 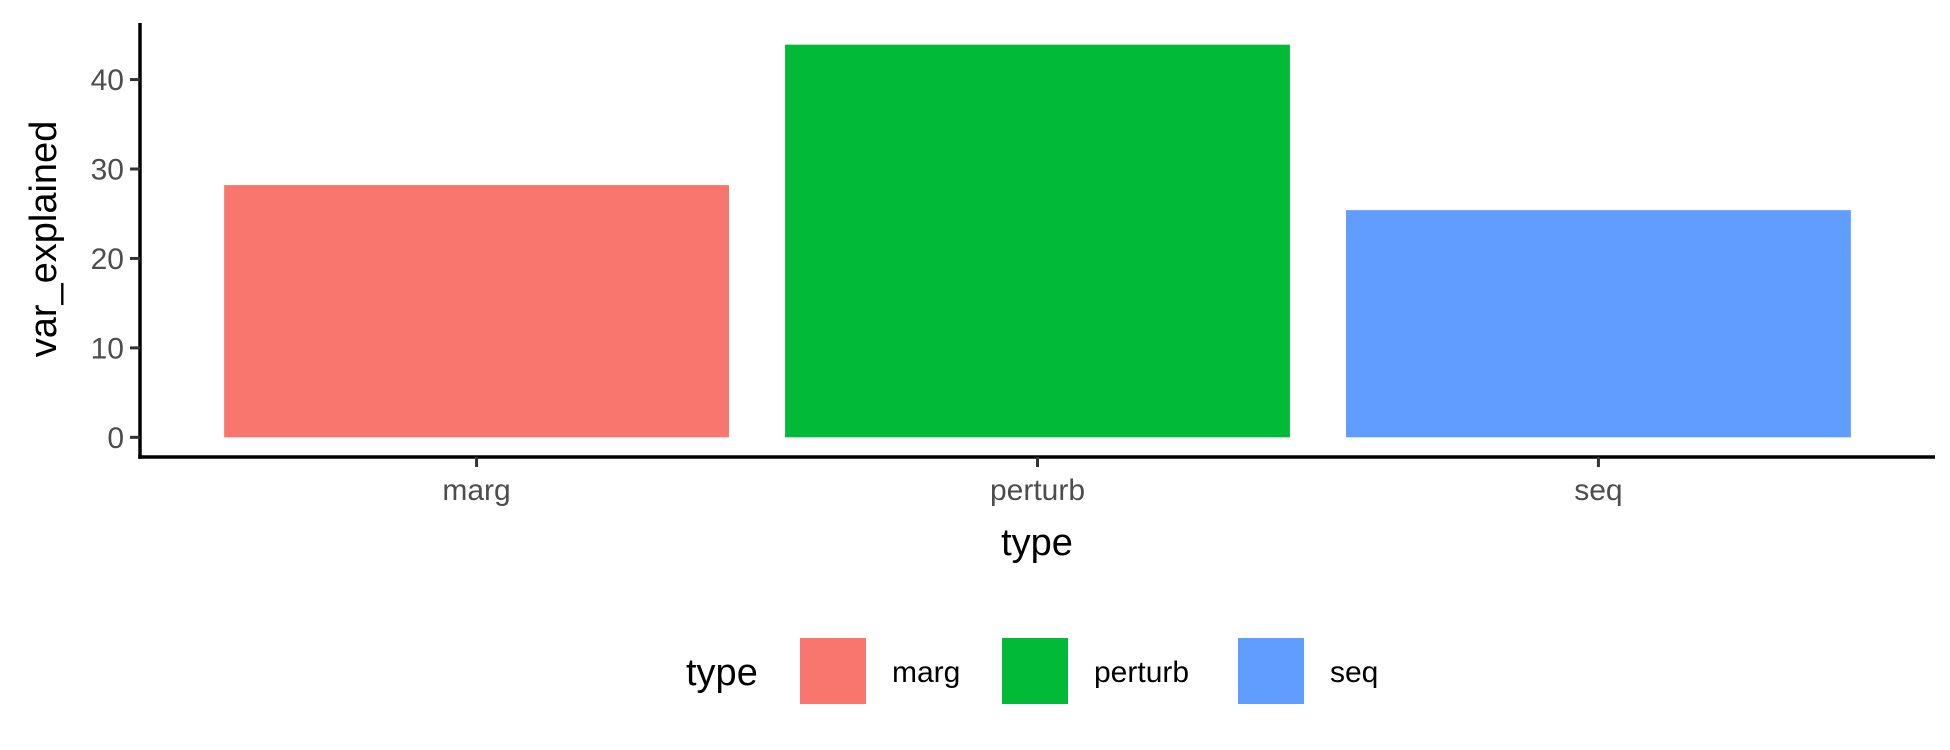 What do you see at coordinates (107, 80) in the screenshot?
I see `y-tick-label: 40` at bounding box center [107, 80].